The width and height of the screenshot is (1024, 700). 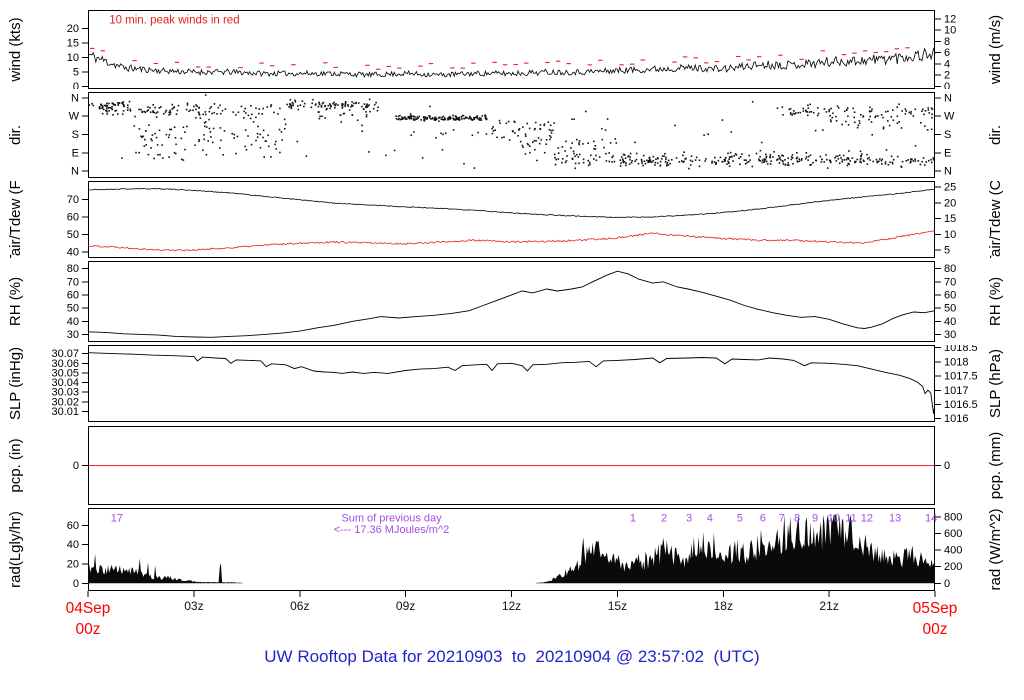 What do you see at coordinates (949, 117) in the screenshot?
I see `svg-text: W` at bounding box center [949, 117].